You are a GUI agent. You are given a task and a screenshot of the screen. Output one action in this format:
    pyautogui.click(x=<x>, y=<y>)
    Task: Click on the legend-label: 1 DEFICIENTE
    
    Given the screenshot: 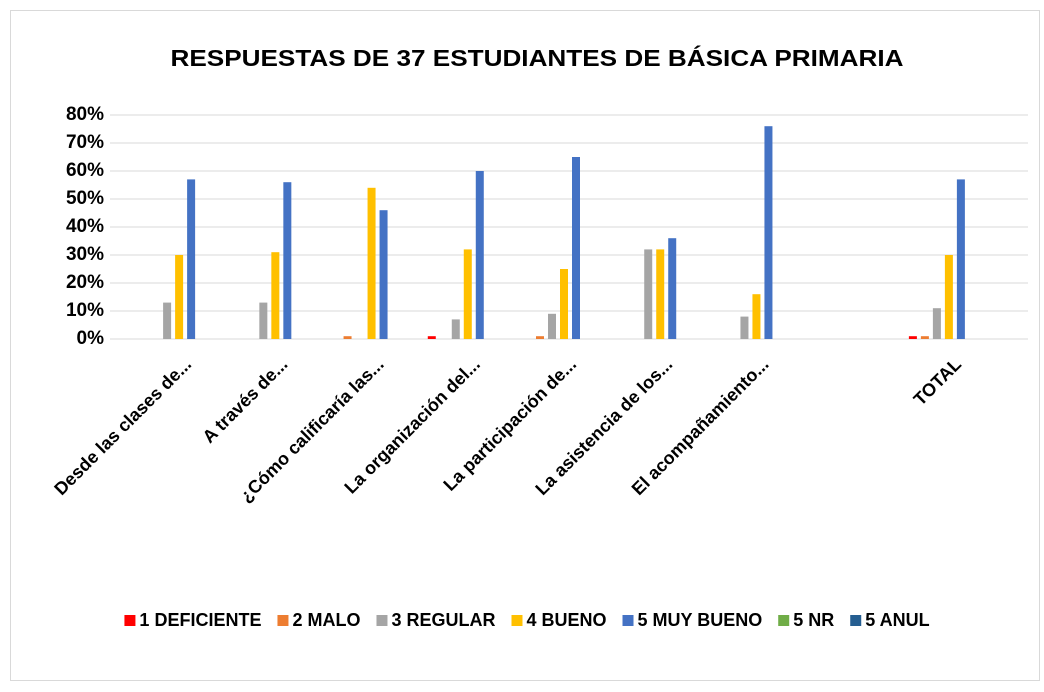 What is the action you would take?
    pyautogui.click(x=200, y=620)
    